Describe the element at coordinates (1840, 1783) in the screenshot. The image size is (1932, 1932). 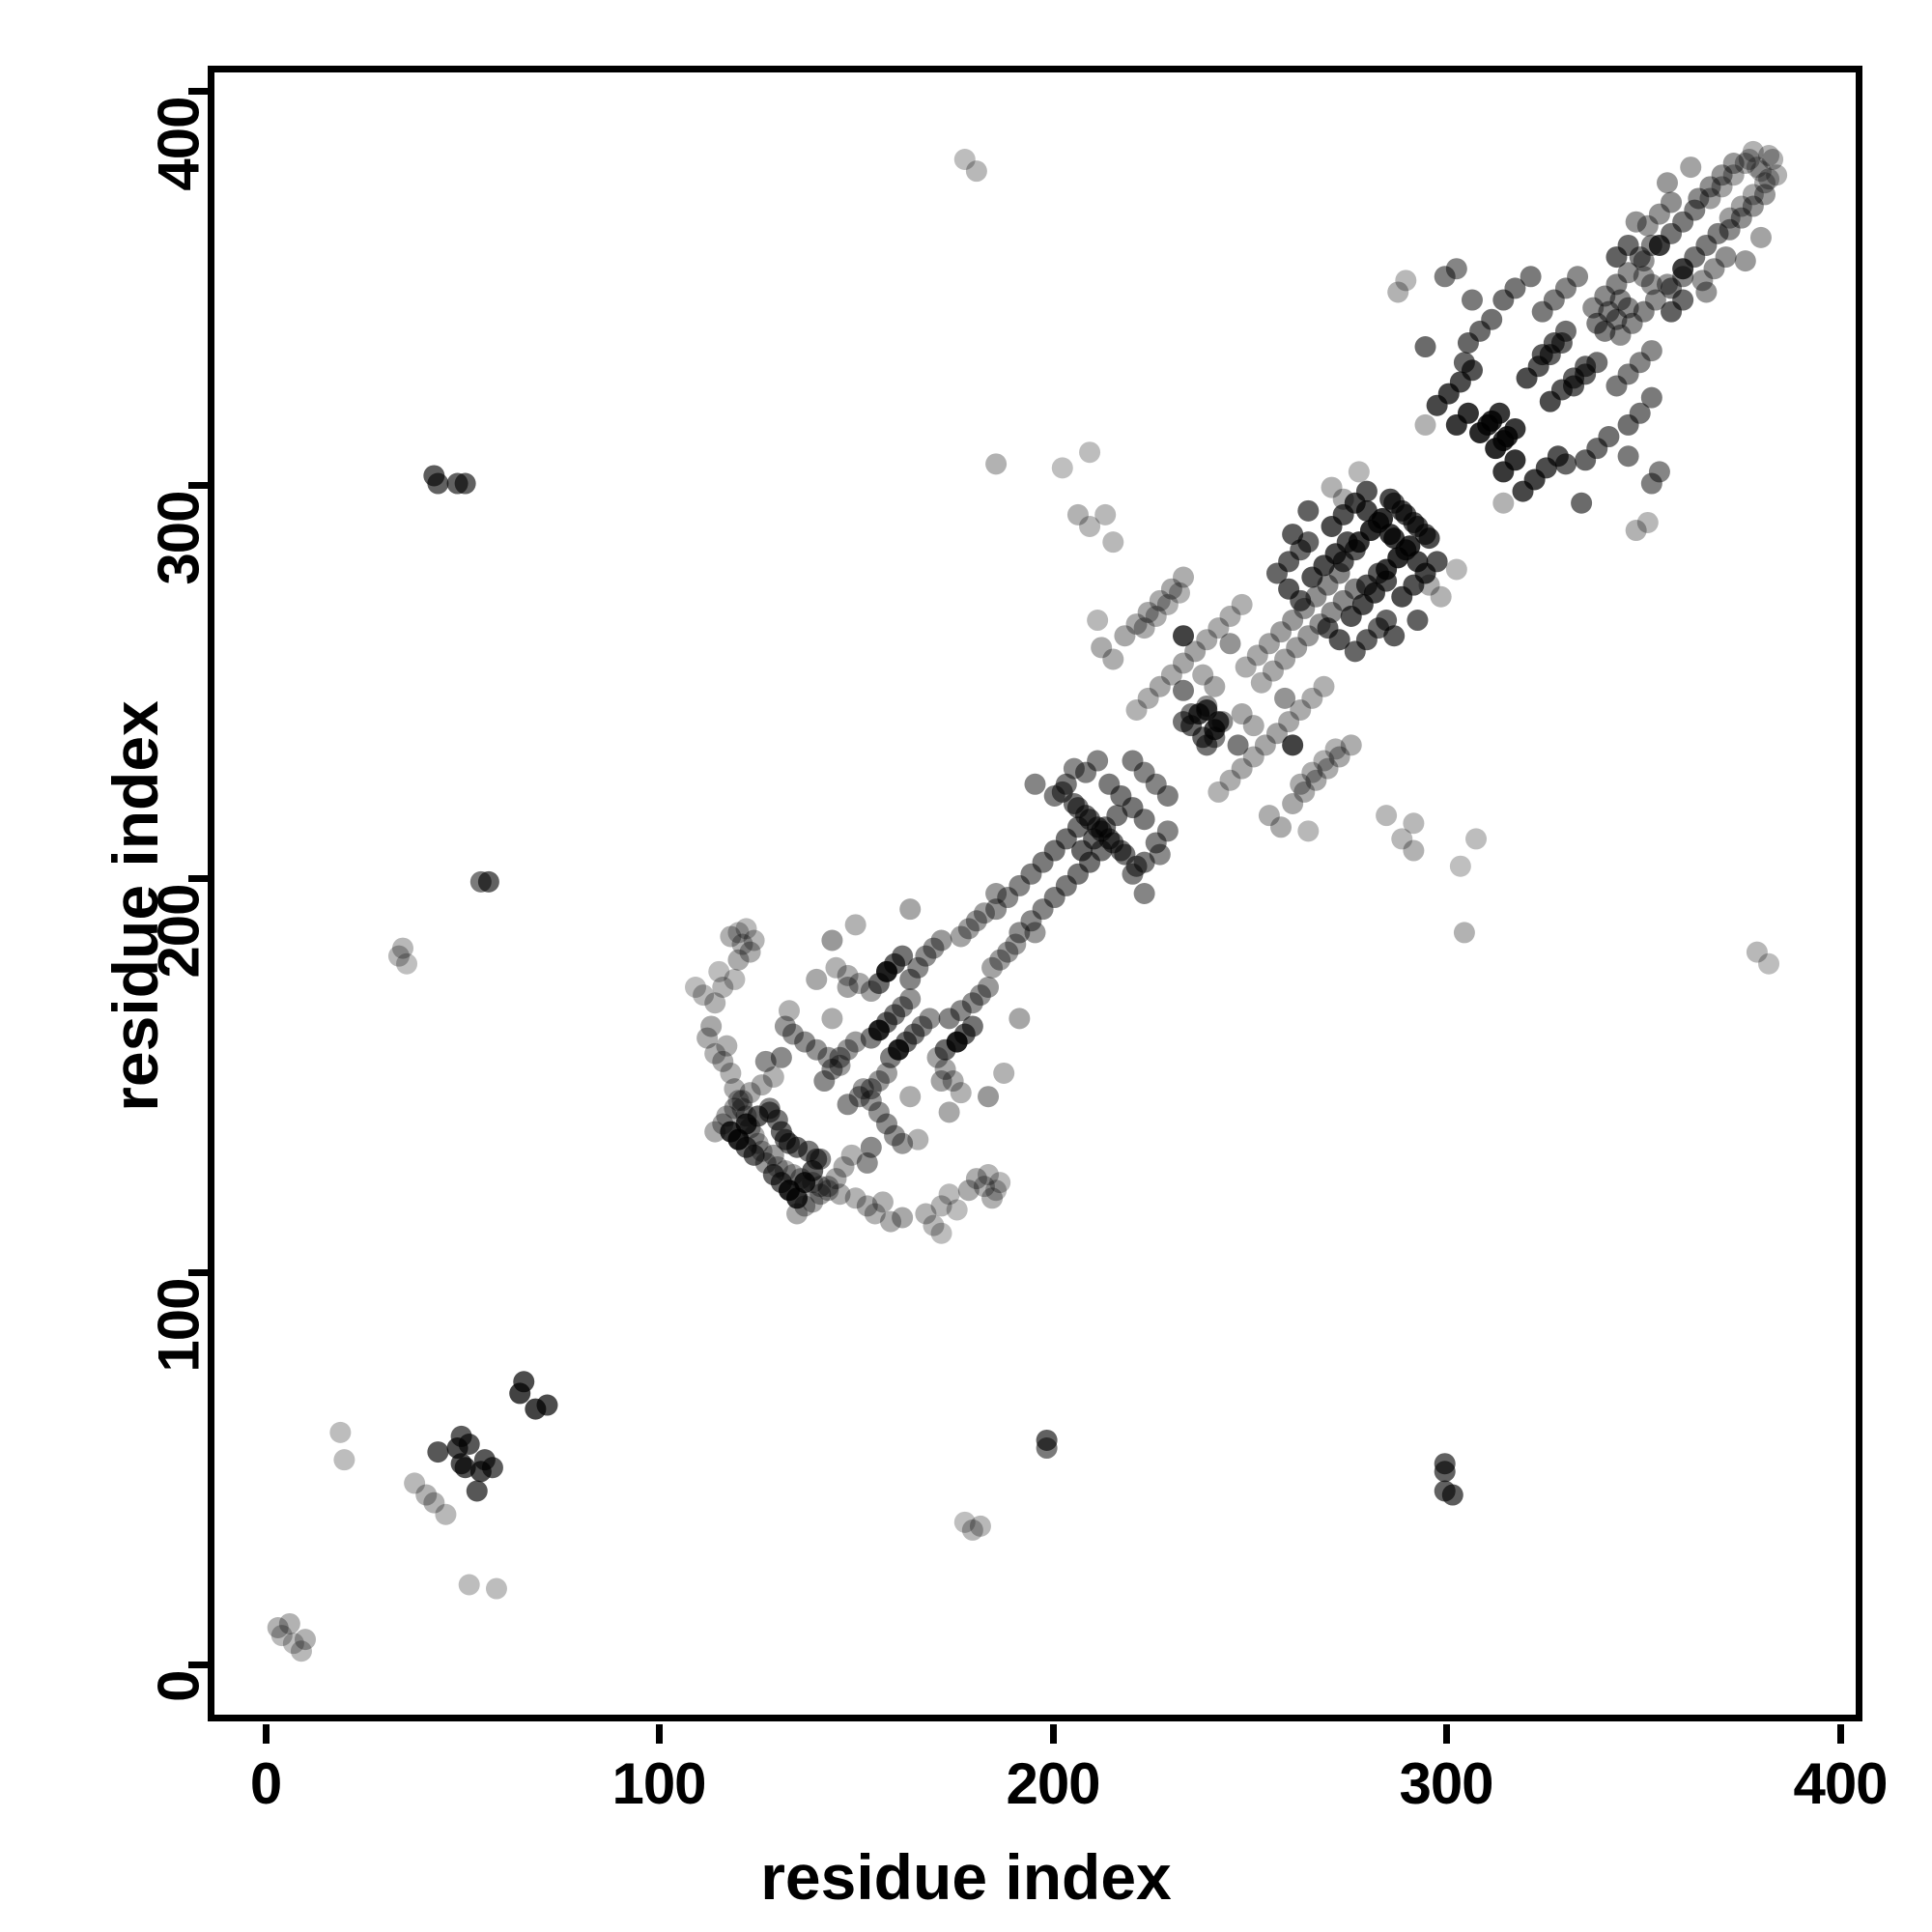
I see `x-tick-label-400: 400` at that location.